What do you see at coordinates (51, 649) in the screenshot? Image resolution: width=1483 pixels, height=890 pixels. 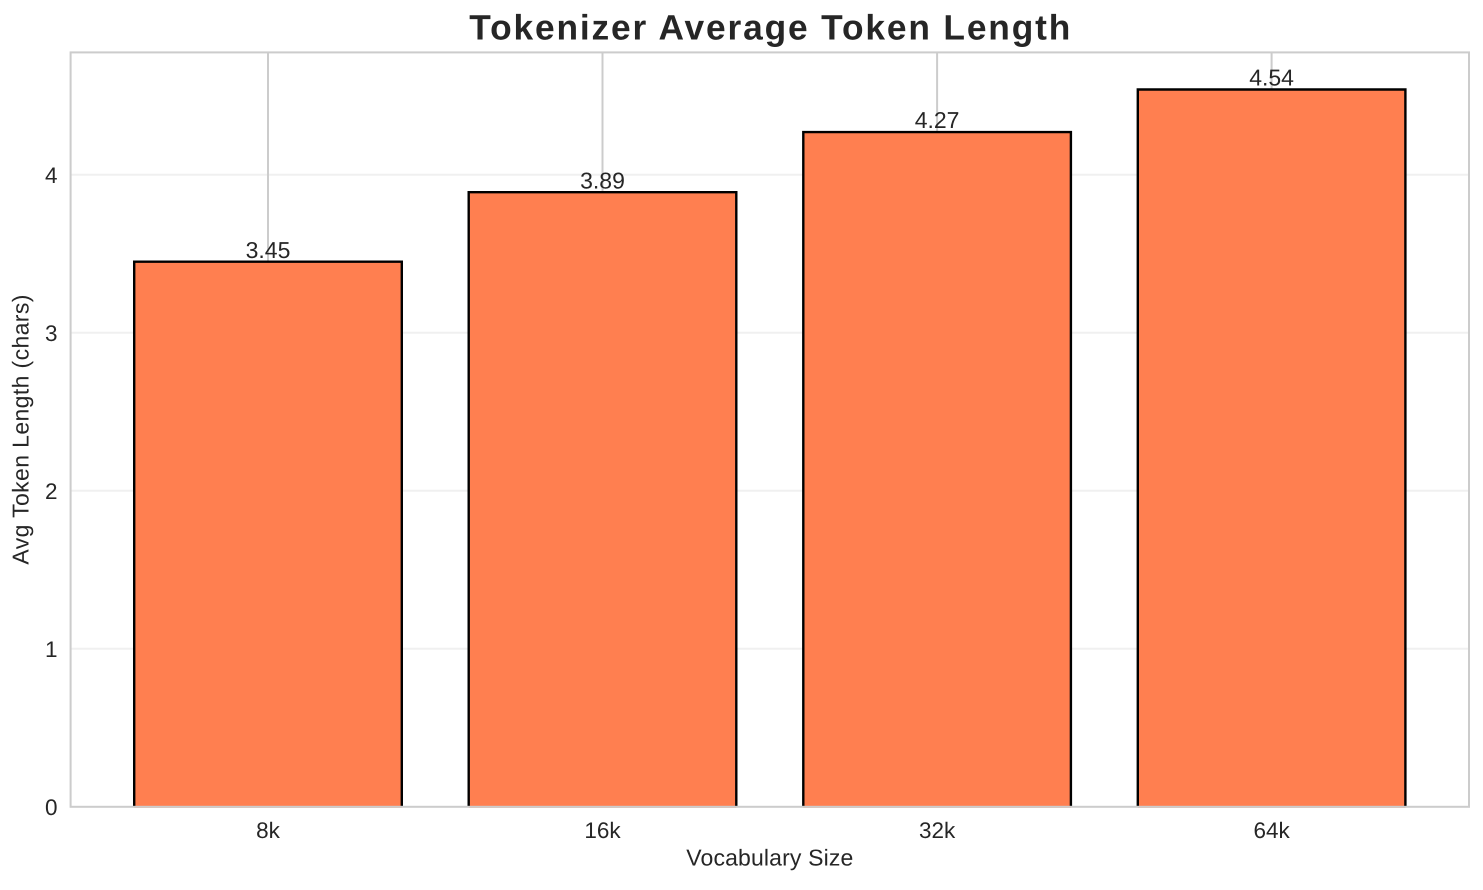 I see `svg-text: 1` at bounding box center [51, 649].